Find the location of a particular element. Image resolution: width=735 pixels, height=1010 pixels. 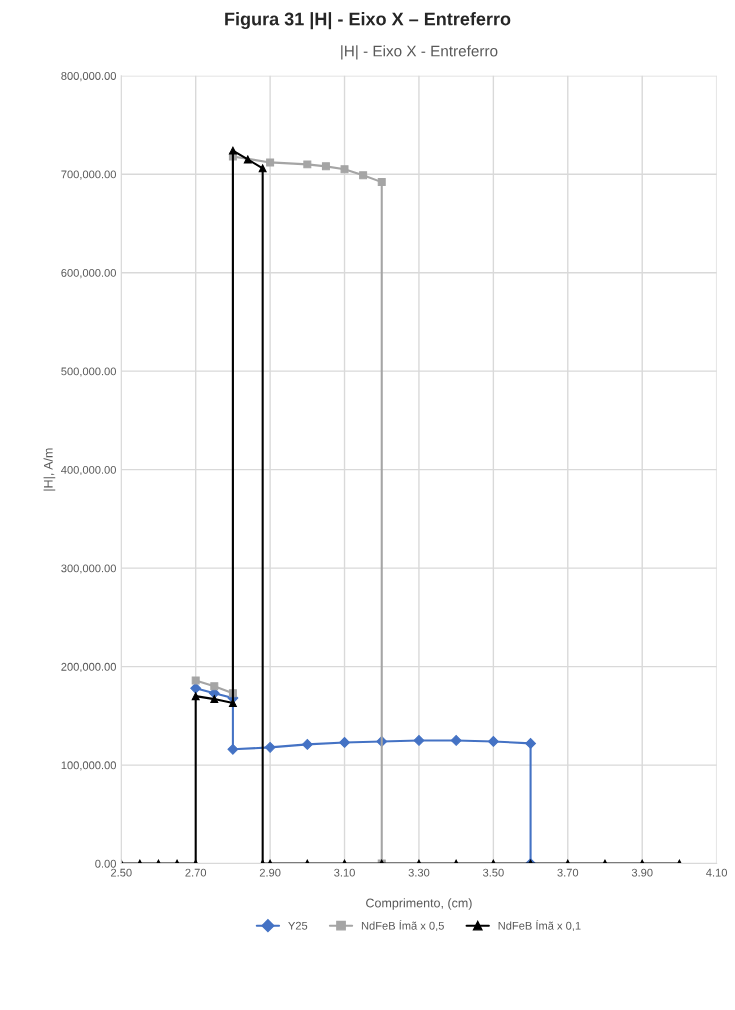

x-tick-label: 2.50 is located at coordinates (121, 872).